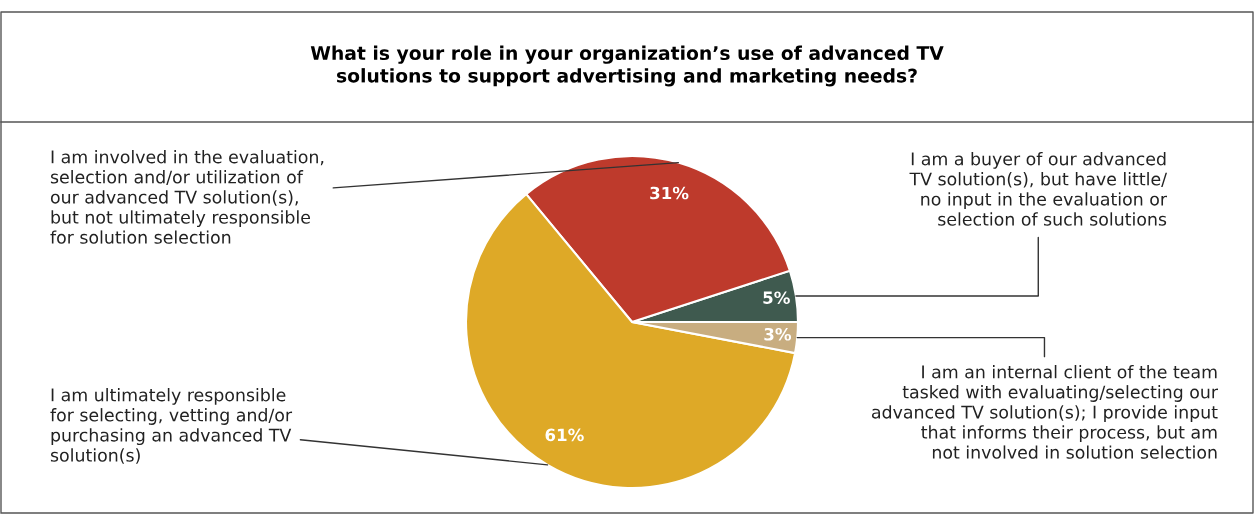  I want to click on chart-title: What is your role in your organization’s use of advanced TV solutions to support advertising and marketing needs?, so click(627, 66).